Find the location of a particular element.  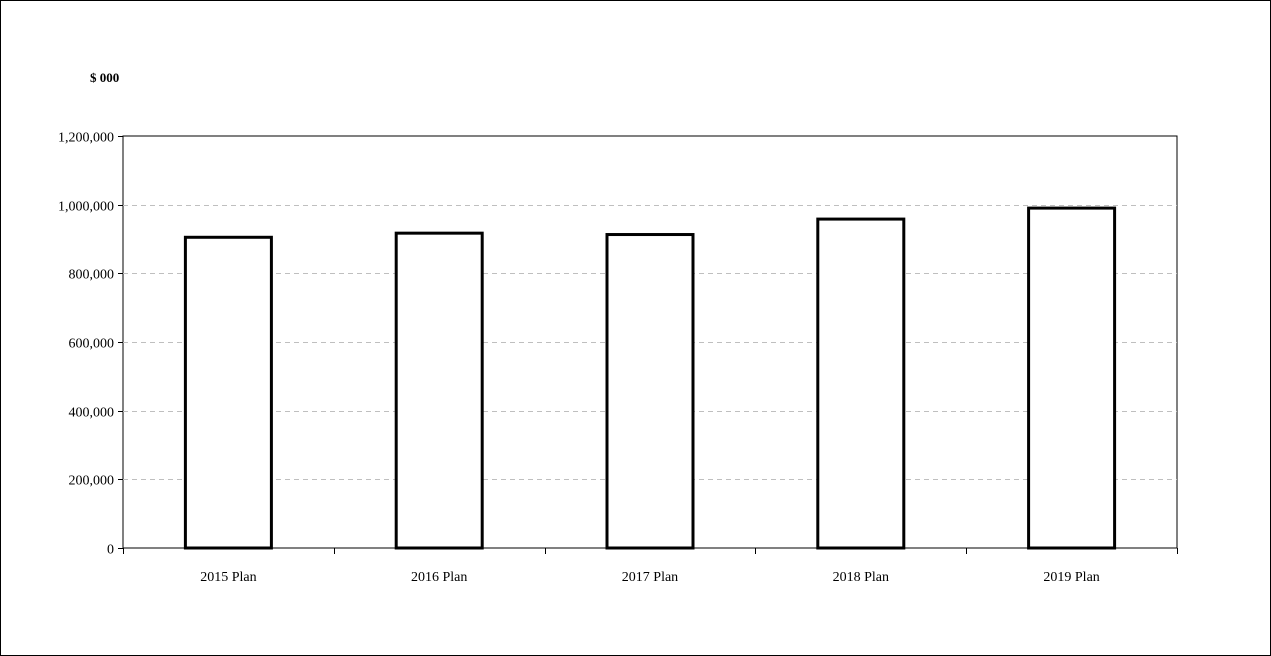

y-tick-label: 1,000,000 is located at coordinates (86, 207).